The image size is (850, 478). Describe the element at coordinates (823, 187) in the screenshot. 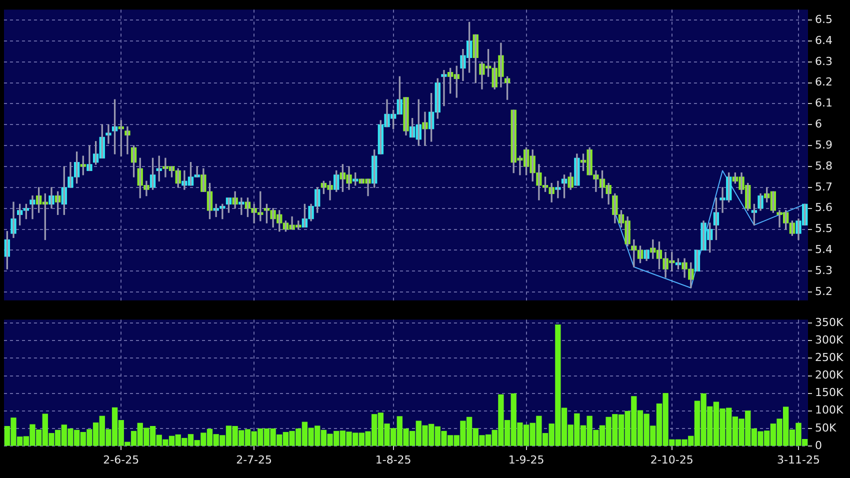

I see `y-tick-label: 5.7` at that location.